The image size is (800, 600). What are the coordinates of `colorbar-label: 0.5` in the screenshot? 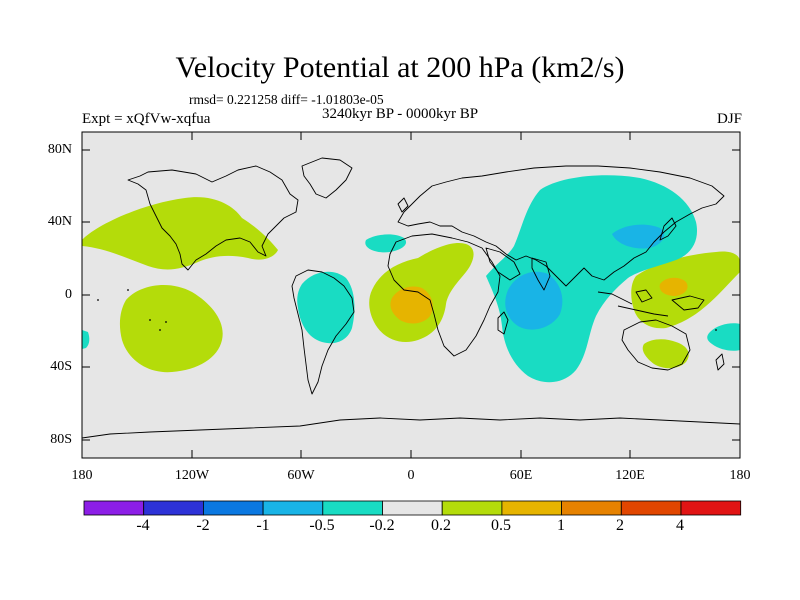 It's located at (501, 525).